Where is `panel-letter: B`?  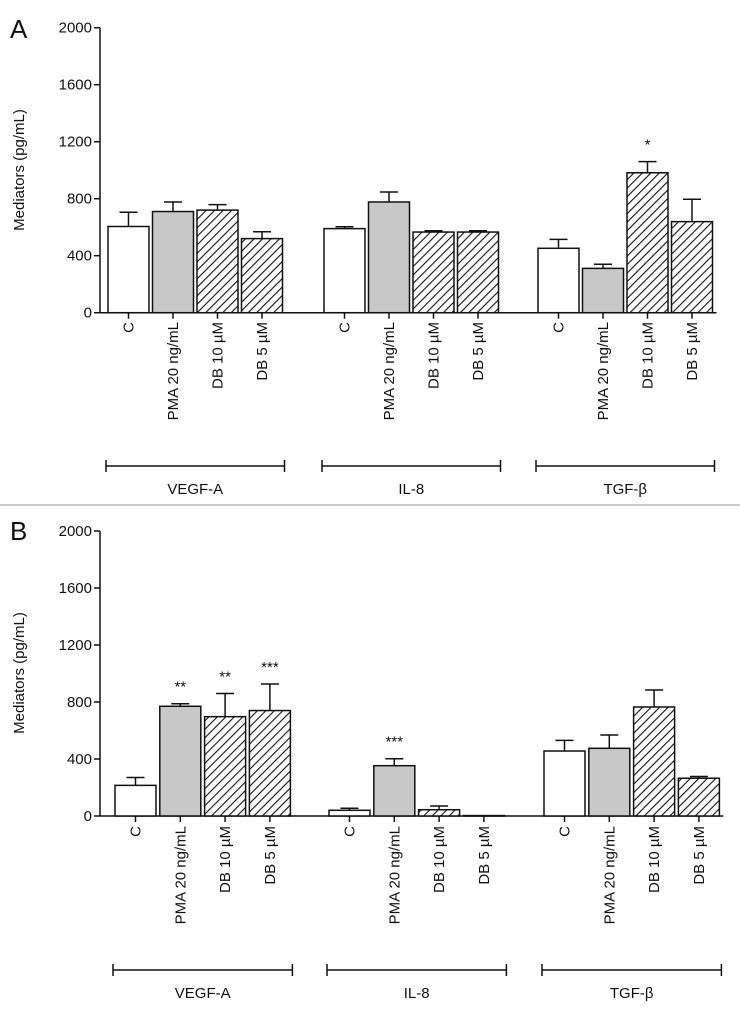 panel-letter: B is located at coordinates (18, 531).